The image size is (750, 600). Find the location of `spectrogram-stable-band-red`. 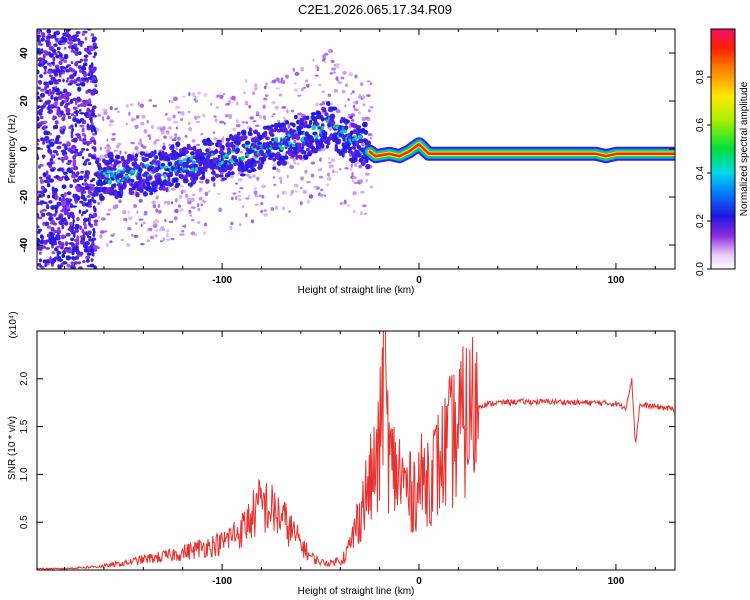

spectrogram-stable-band-red is located at coordinates (521, 150).